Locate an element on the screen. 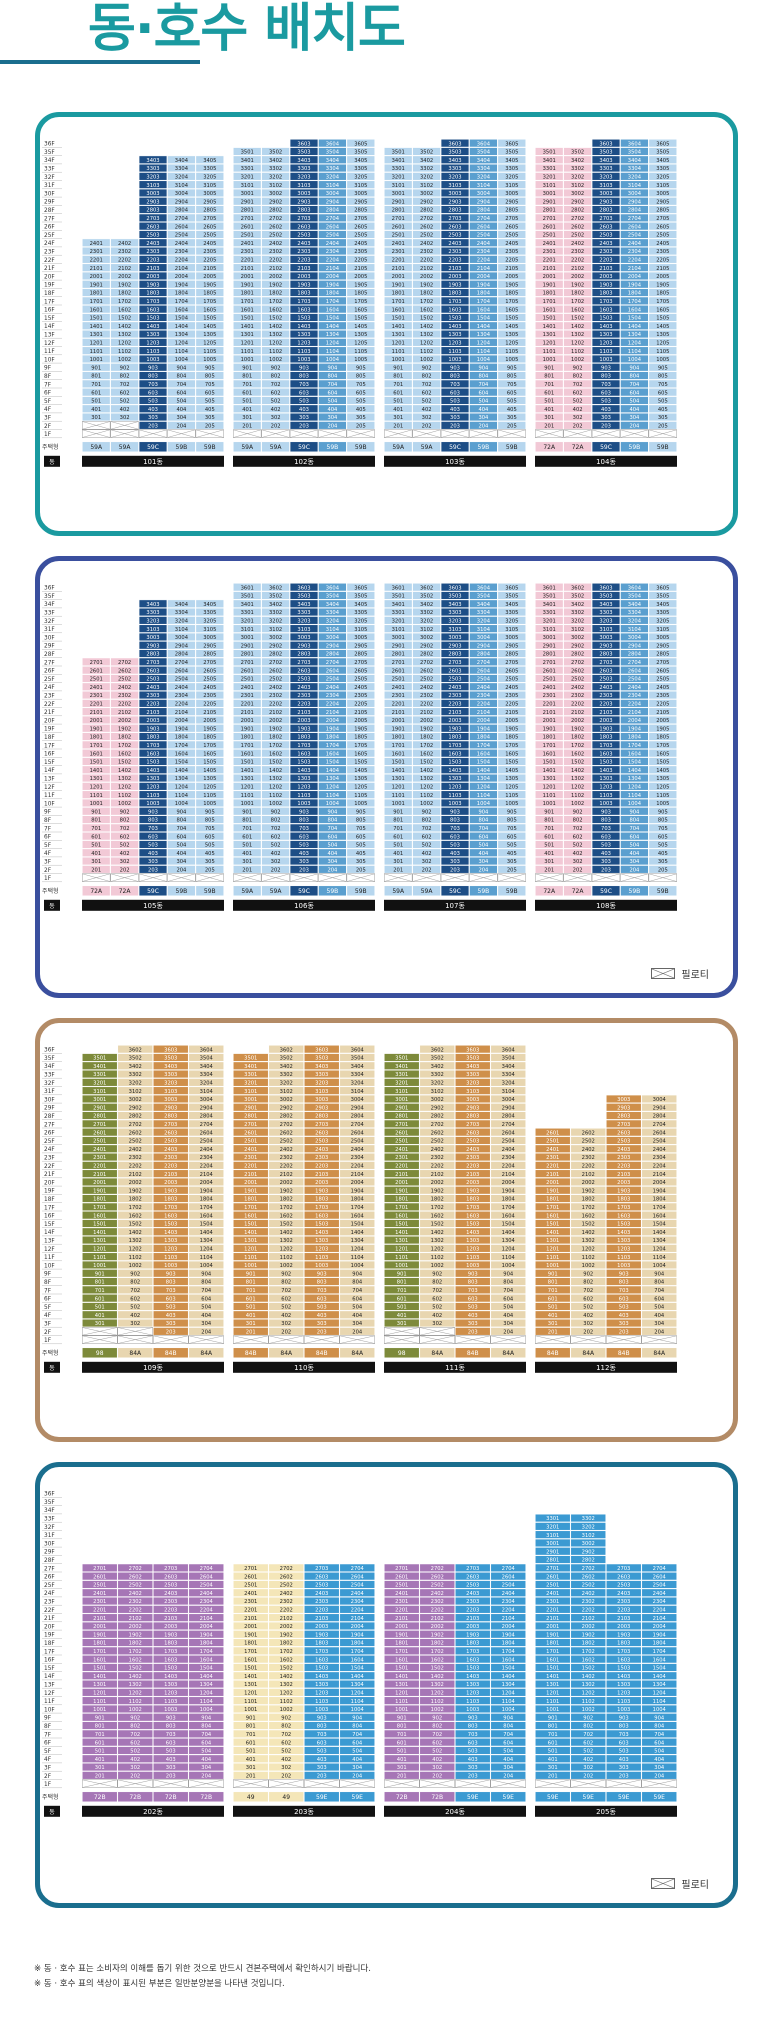 This screenshot has width=773, height=2024. unit-number: 2003 is located at coordinates (303, 277).